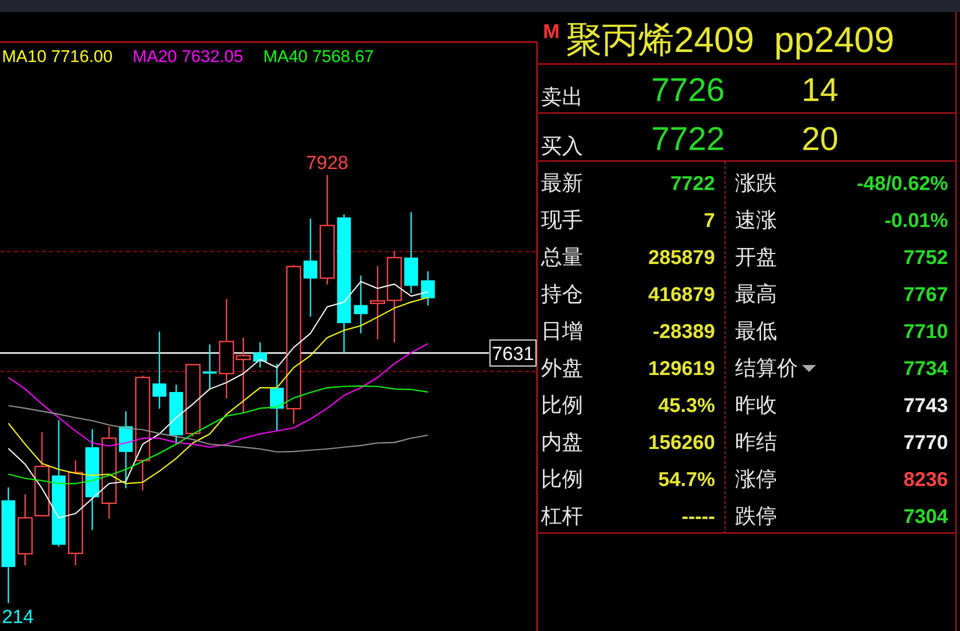  I want to click on text: 7734, so click(926, 369).